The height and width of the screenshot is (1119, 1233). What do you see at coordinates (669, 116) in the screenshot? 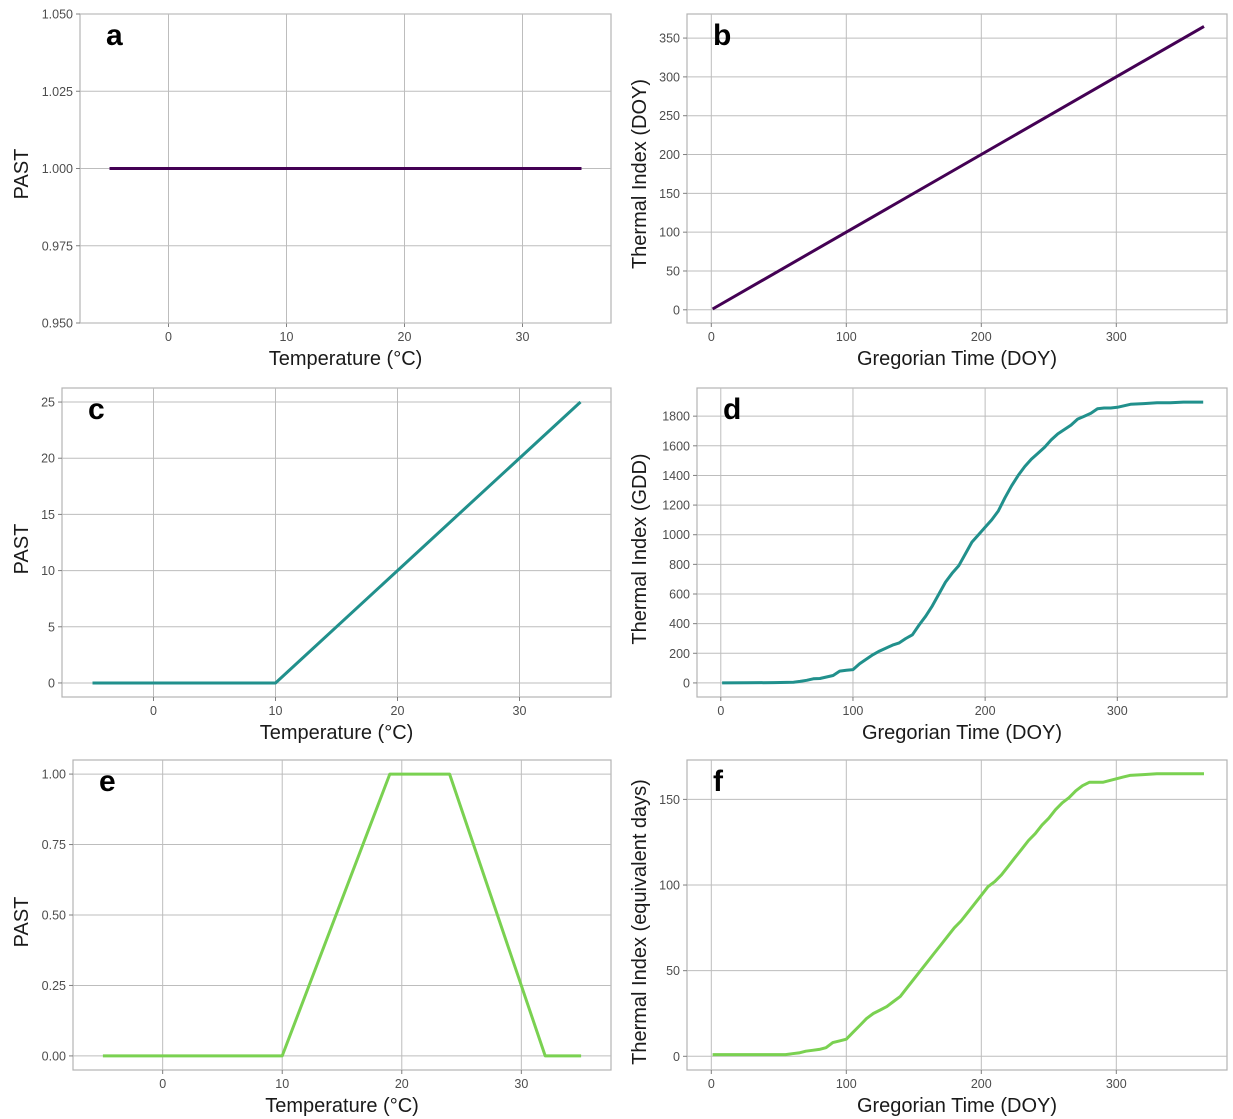
I see `panel-b-y-tick-label: 250` at bounding box center [669, 116].